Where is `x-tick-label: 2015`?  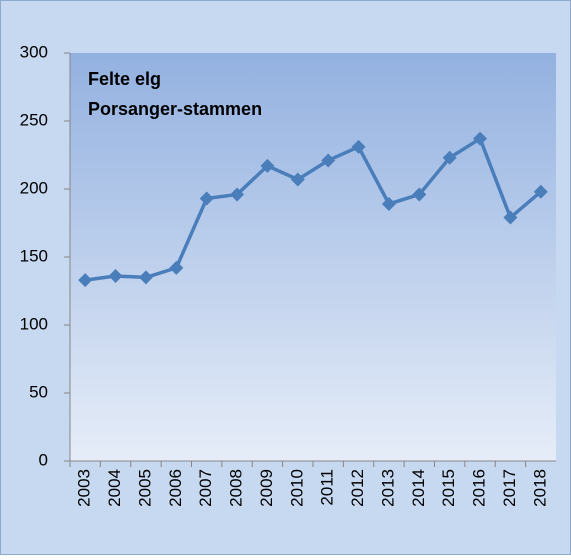 x-tick-label: 2015 is located at coordinates (448, 488).